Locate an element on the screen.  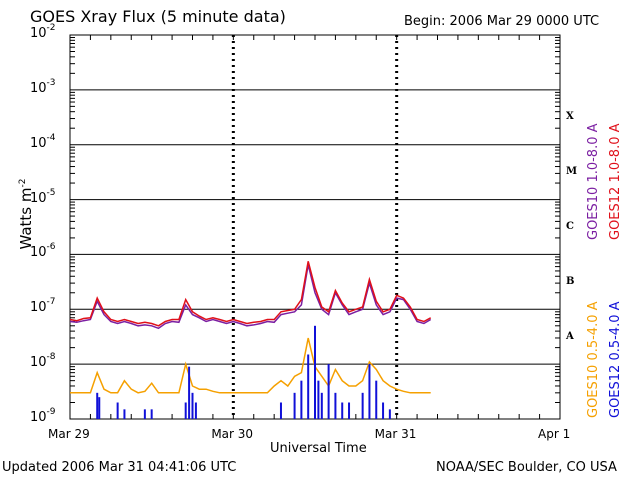
y-tick-label: 10⁻⁹ is located at coordinates (43, 416).